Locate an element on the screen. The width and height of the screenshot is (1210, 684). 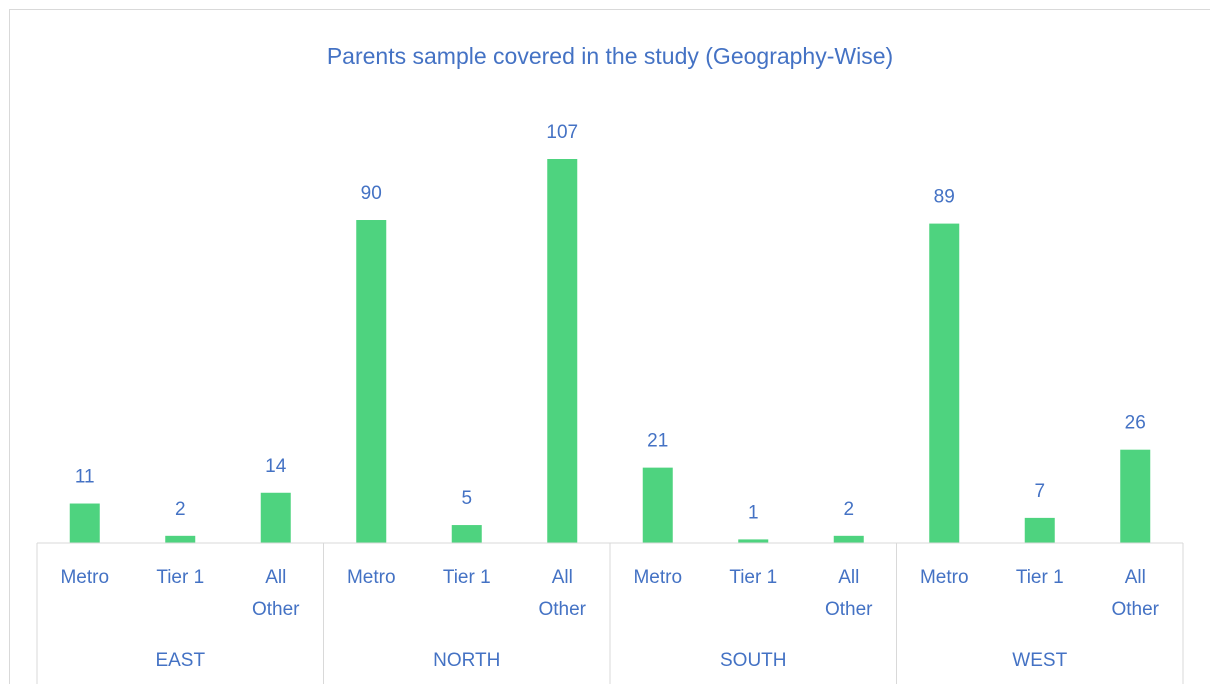
data-label: 89 is located at coordinates (944, 197).